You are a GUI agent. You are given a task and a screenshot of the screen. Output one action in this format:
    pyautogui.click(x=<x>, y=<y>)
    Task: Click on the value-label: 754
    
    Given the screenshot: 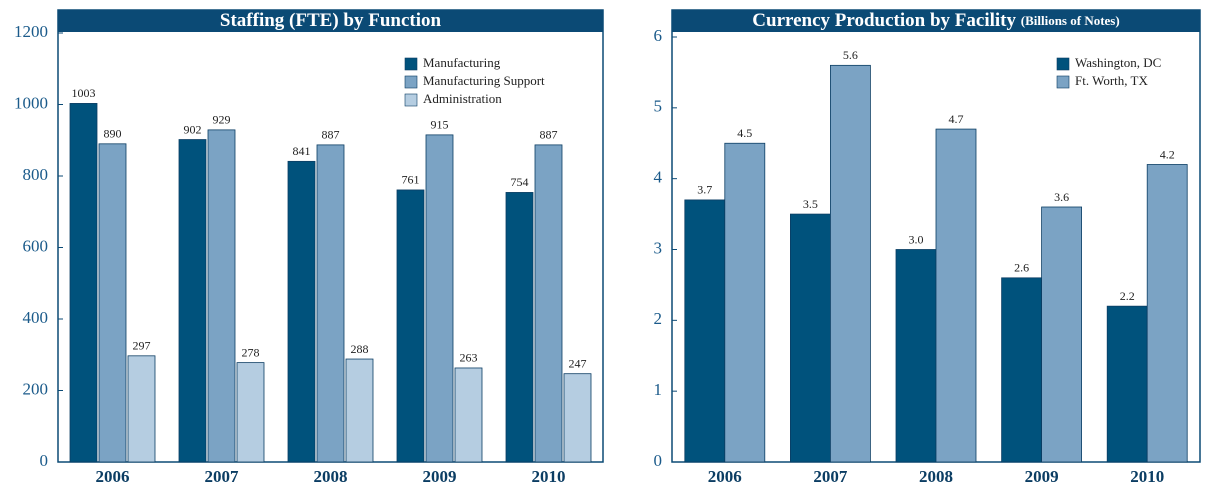 What is the action you would take?
    pyautogui.click(x=520, y=182)
    